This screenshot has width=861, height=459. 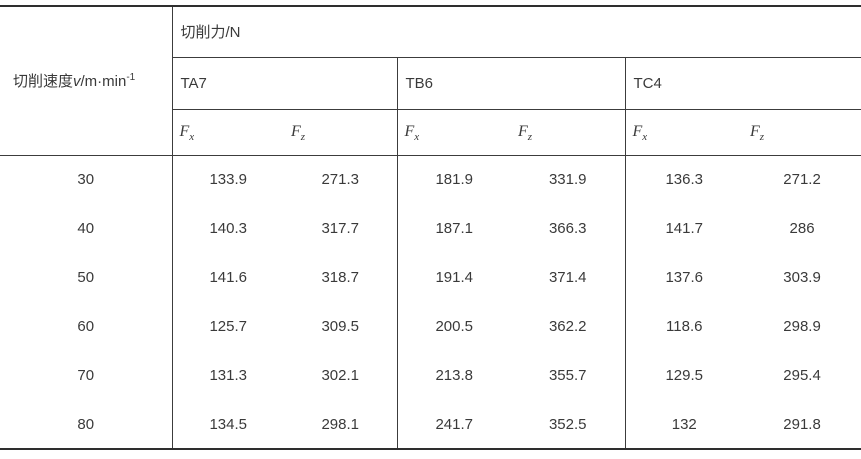 I want to click on table-row: 60 125.7 309.5 200.5 362.2 118.6 298.9, so click(x=430, y=326).